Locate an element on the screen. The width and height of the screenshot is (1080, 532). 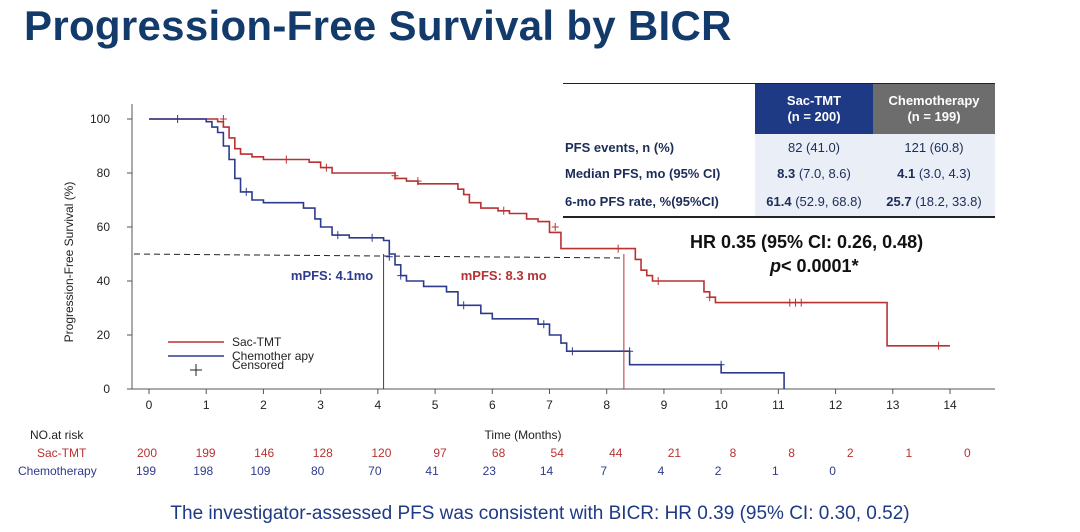
risk-value: 146 is located at coordinates (264, 453).